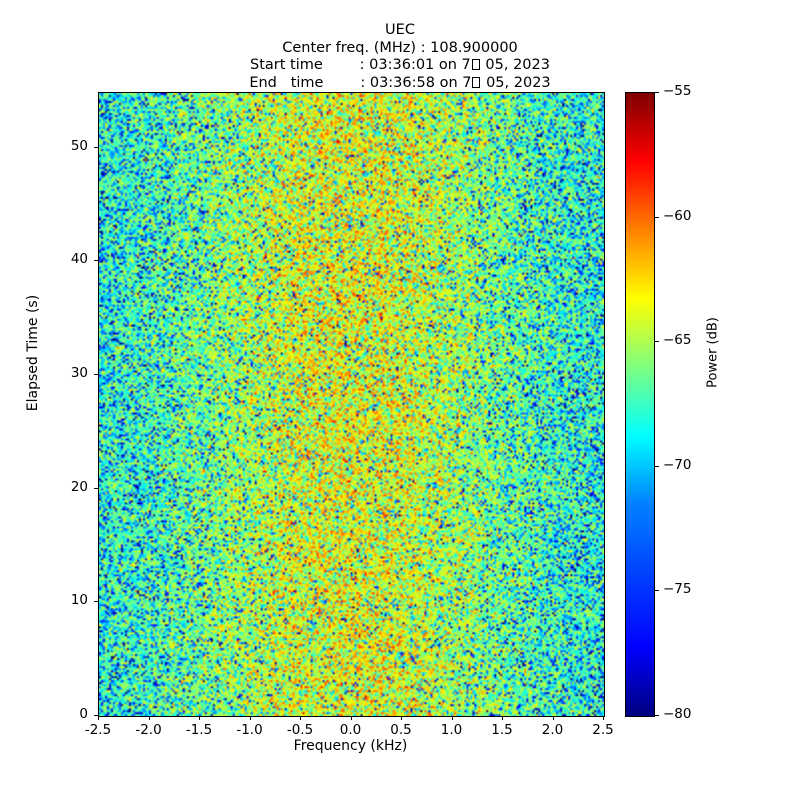  What do you see at coordinates (83, 714) in the screenshot?
I see `y-tick-label: 0` at bounding box center [83, 714].